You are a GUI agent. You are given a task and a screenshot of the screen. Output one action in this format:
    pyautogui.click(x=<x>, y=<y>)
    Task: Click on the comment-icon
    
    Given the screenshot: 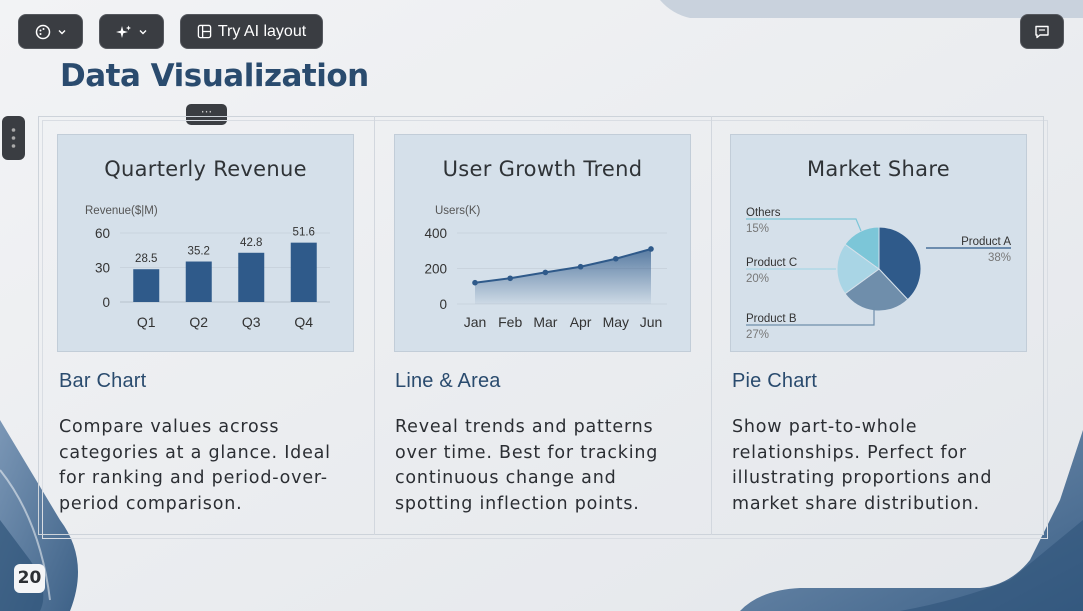 What is the action you would take?
    pyautogui.click(x=1042, y=32)
    